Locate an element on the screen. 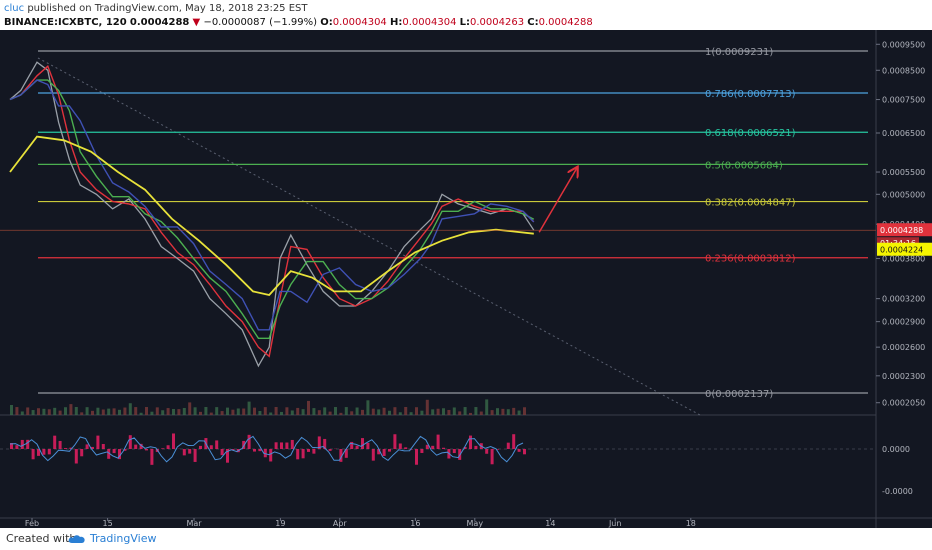  price-tick-label: 0.0002900 is located at coordinates (903, 322).